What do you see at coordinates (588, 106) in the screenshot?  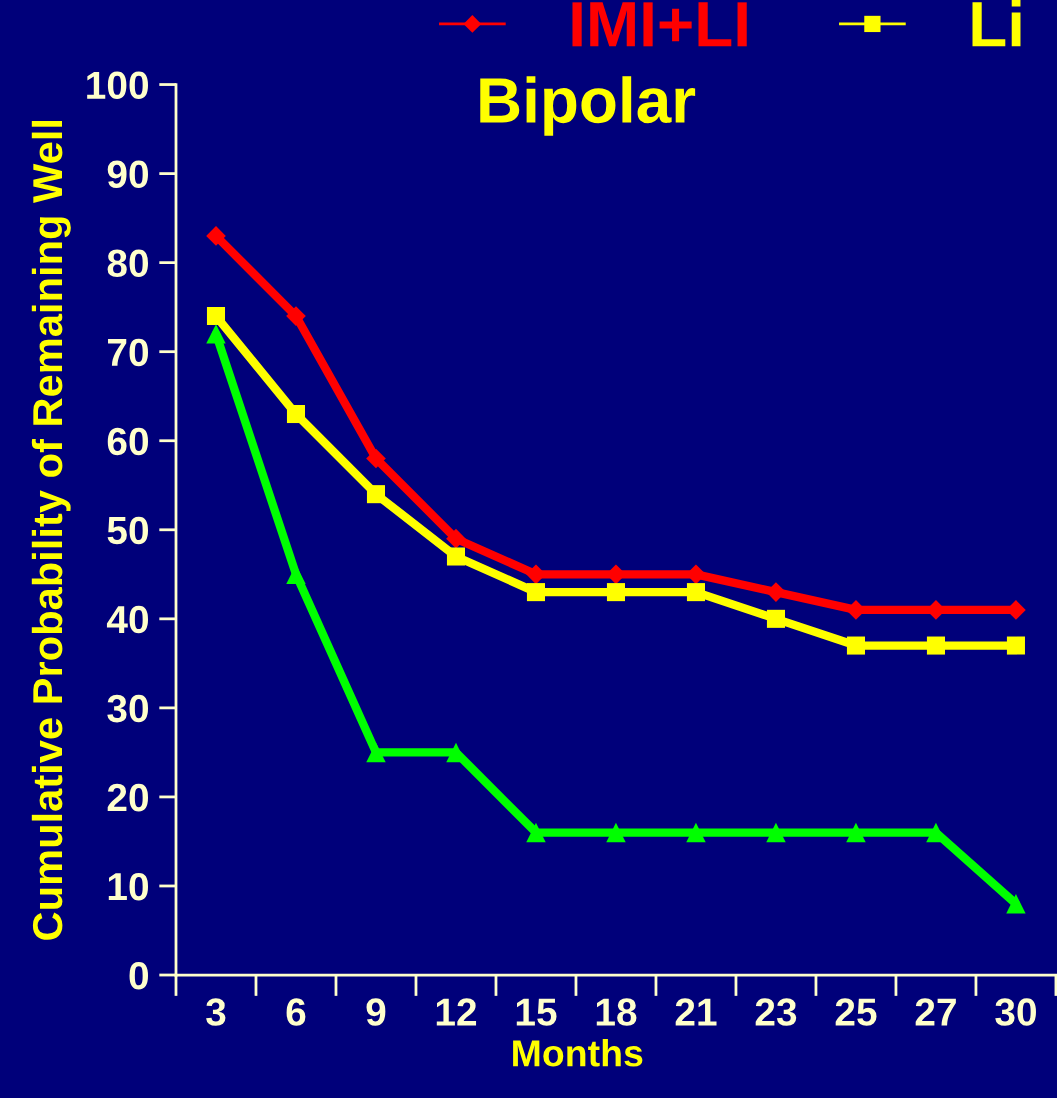 I see `chart-title: Bipolar` at bounding box center [588, 106].